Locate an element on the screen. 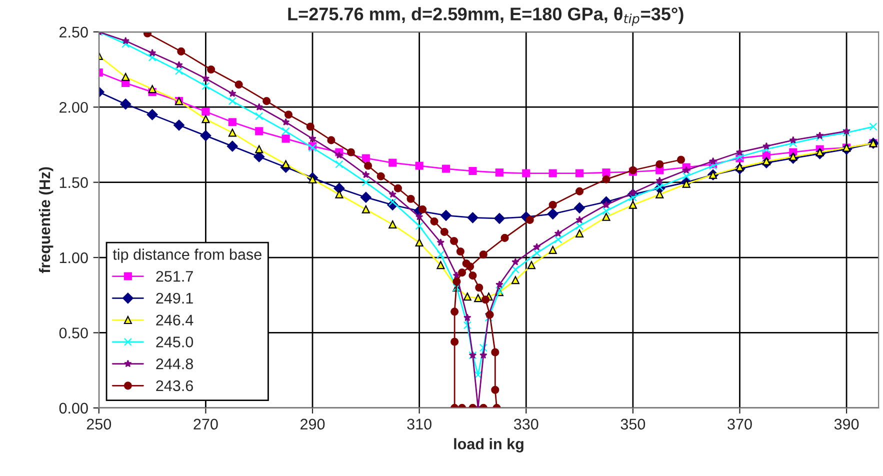 The width and height of the screenshot is (883, 476). legend-label: 245.0 is located at coordinates (175, 342).